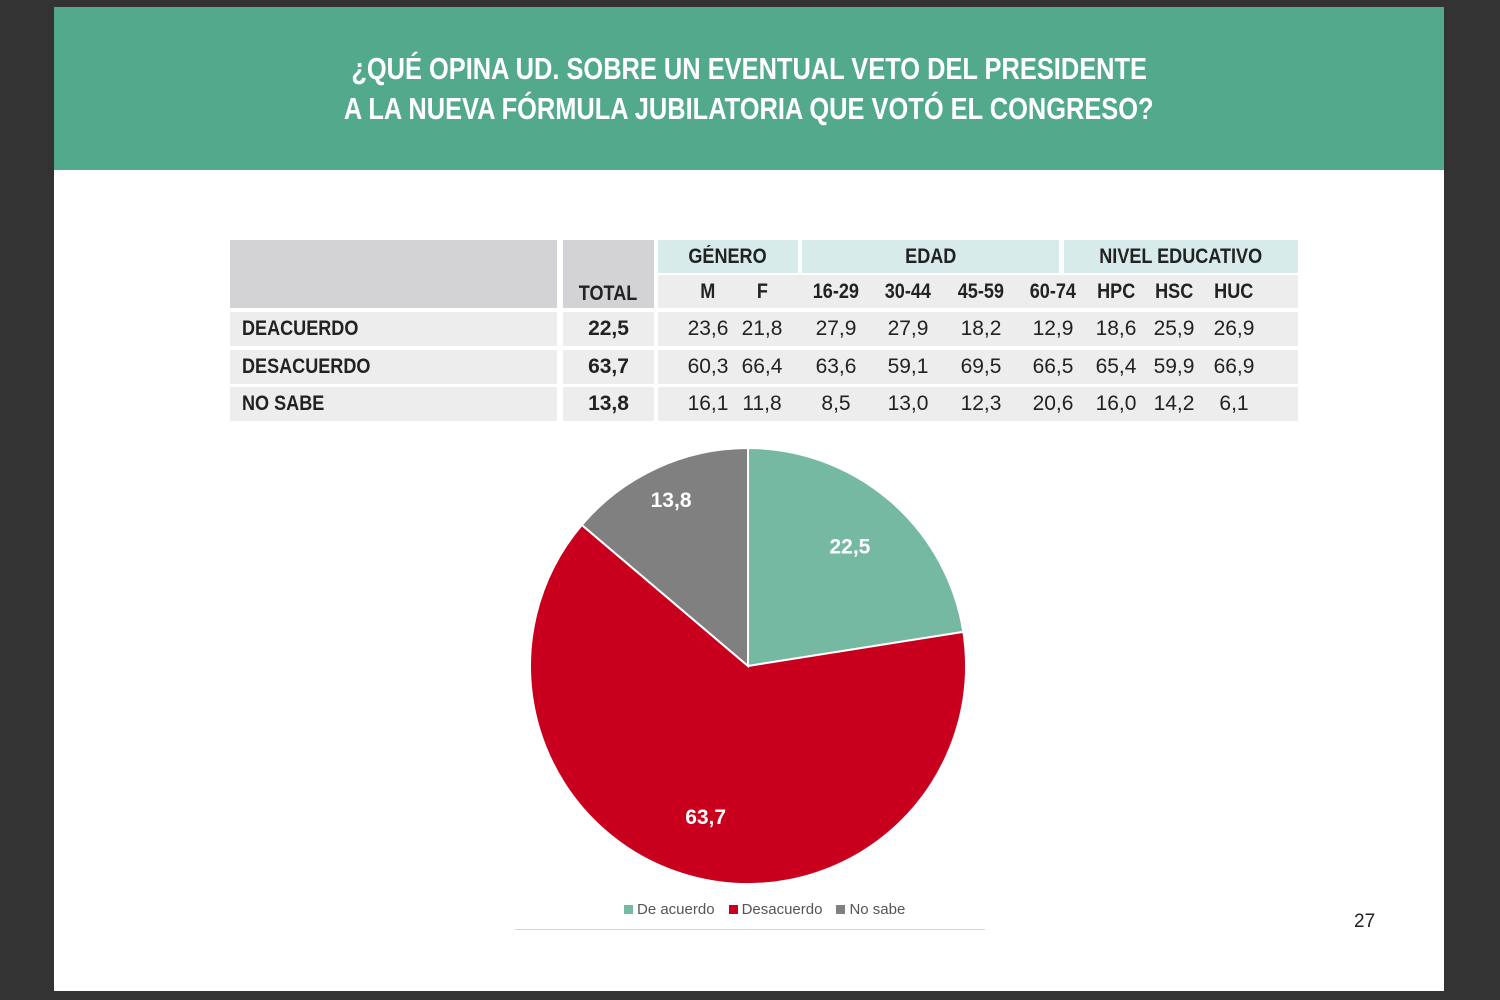  I want to click on column-header: 16-29, so click(836, 291).